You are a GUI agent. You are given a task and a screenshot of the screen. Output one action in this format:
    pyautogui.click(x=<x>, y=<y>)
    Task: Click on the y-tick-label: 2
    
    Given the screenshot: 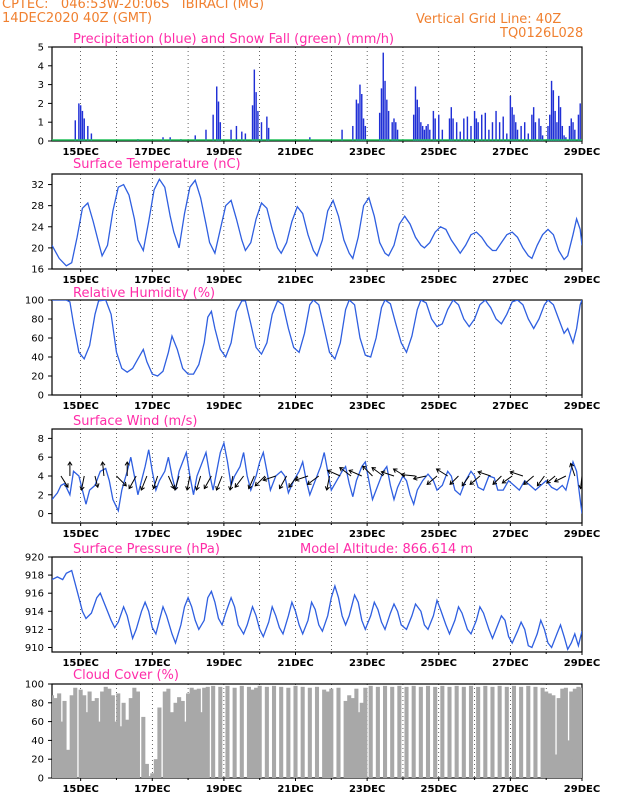 What is the action you would take?
    pyautogui.click(x=41, y=495)
    